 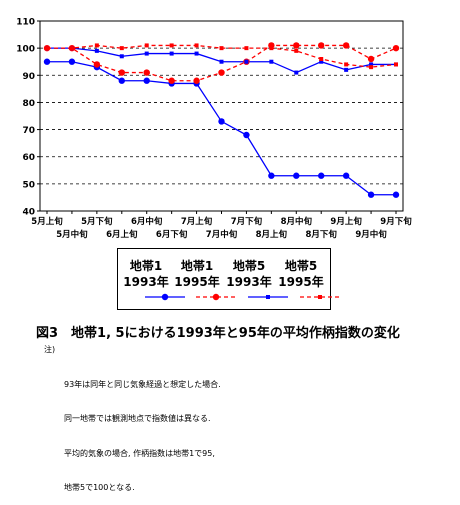 What do you see at coordinates (197, 221) in the screenshot?
I see `x-tick-label: 7月上旬` at bounding box center [197, 221].